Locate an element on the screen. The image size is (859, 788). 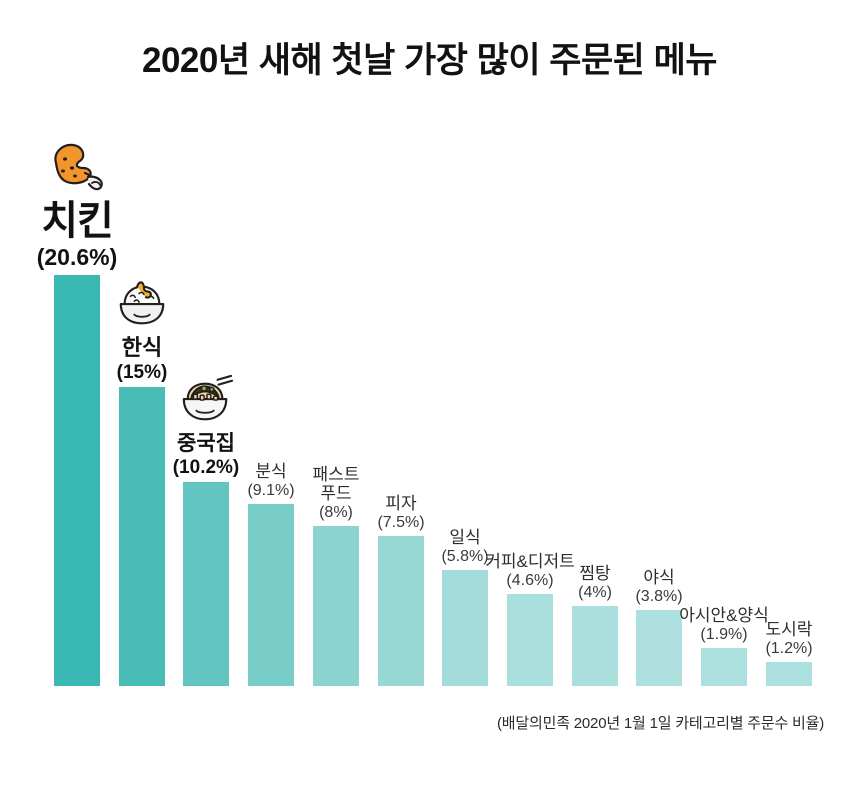
bar-group-asian-western: 아시안&양식 (1.9%) is located at coordinates (724, 646).